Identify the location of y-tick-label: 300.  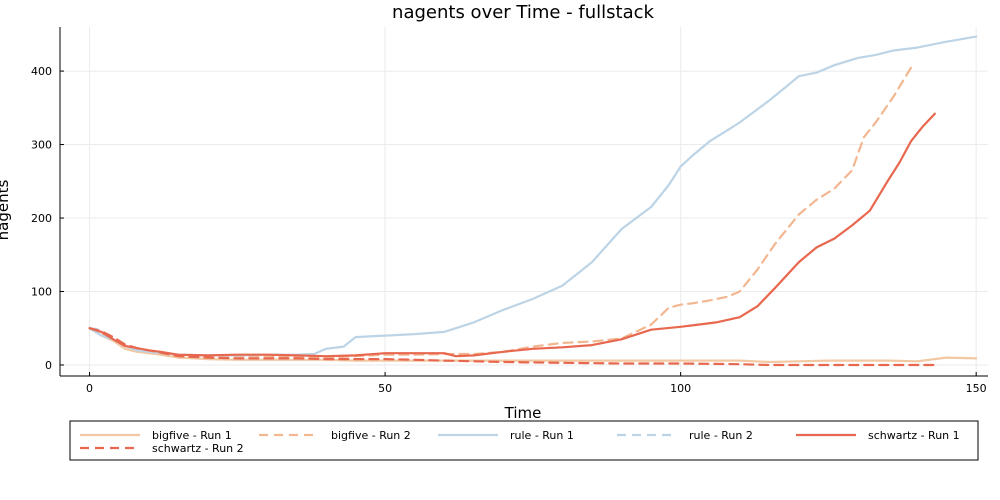
(41, 145).